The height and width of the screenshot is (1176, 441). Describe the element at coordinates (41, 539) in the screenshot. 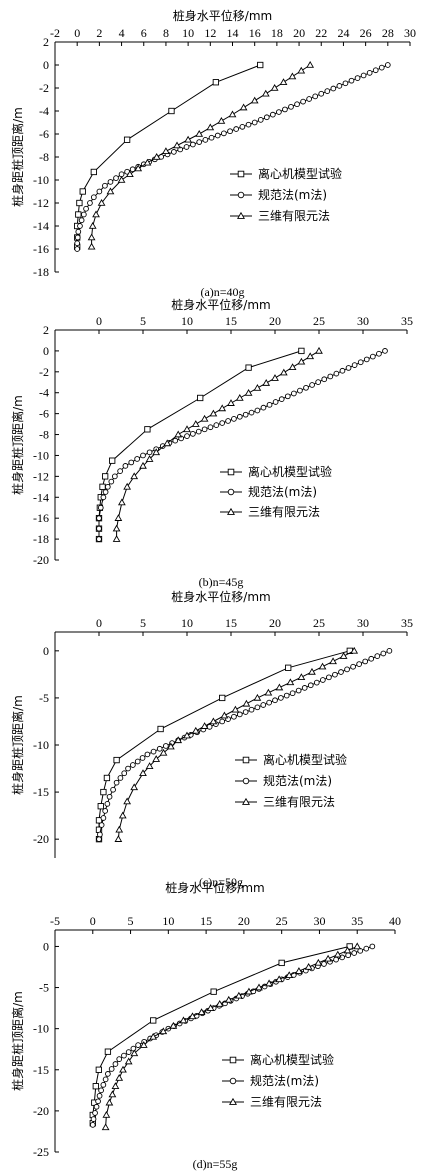

I see `y-tick-label: -18` at that location.